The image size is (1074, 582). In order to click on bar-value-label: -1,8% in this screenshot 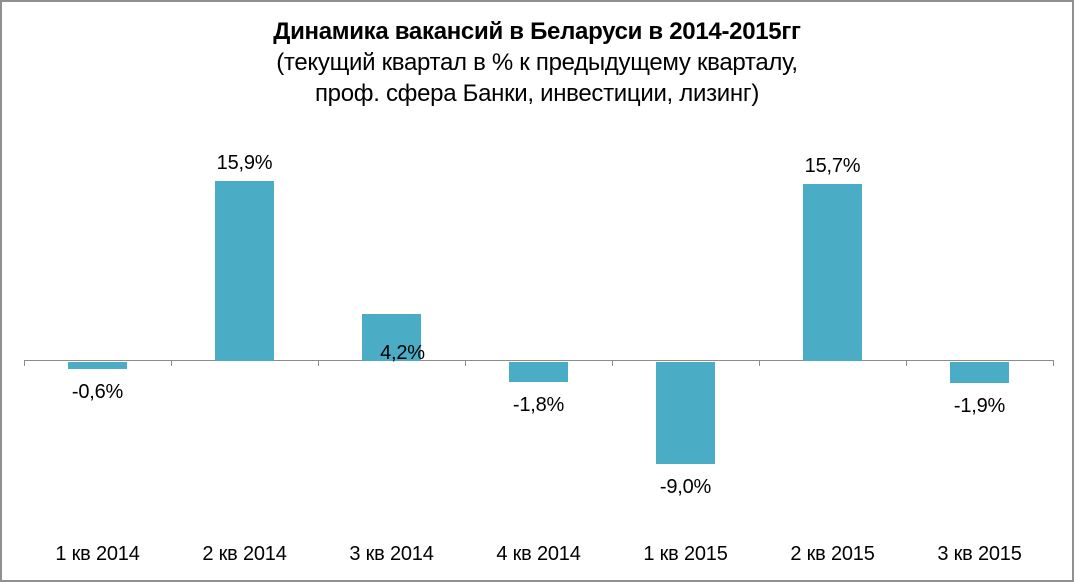, I will do `click(538, 405)`.